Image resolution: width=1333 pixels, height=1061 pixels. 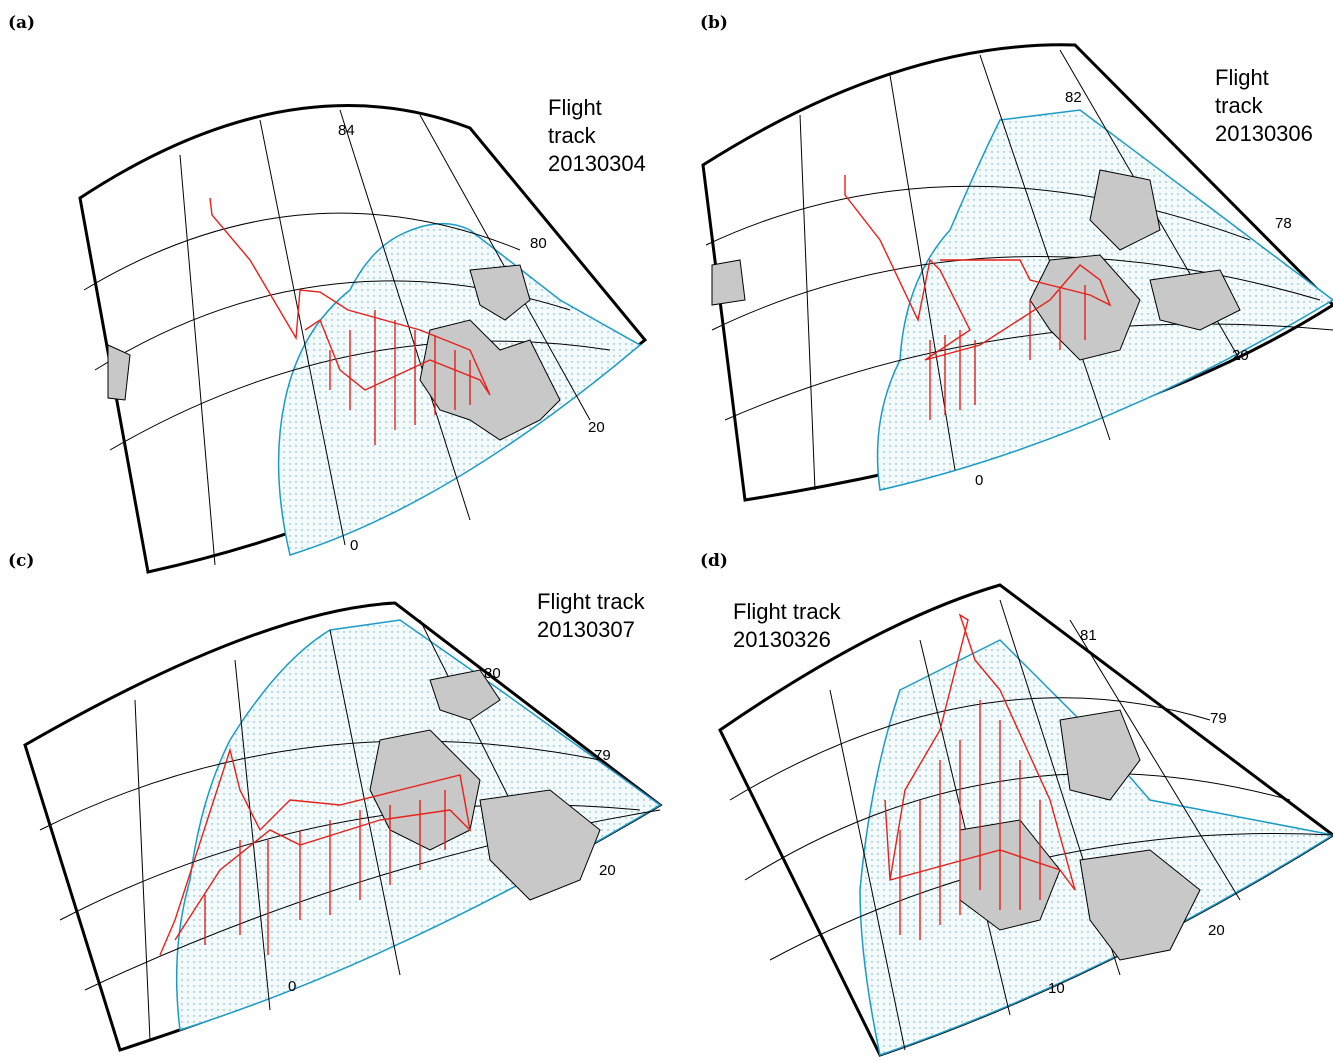 I want to click on grid-label: 10, so click(x=1056, y=988).